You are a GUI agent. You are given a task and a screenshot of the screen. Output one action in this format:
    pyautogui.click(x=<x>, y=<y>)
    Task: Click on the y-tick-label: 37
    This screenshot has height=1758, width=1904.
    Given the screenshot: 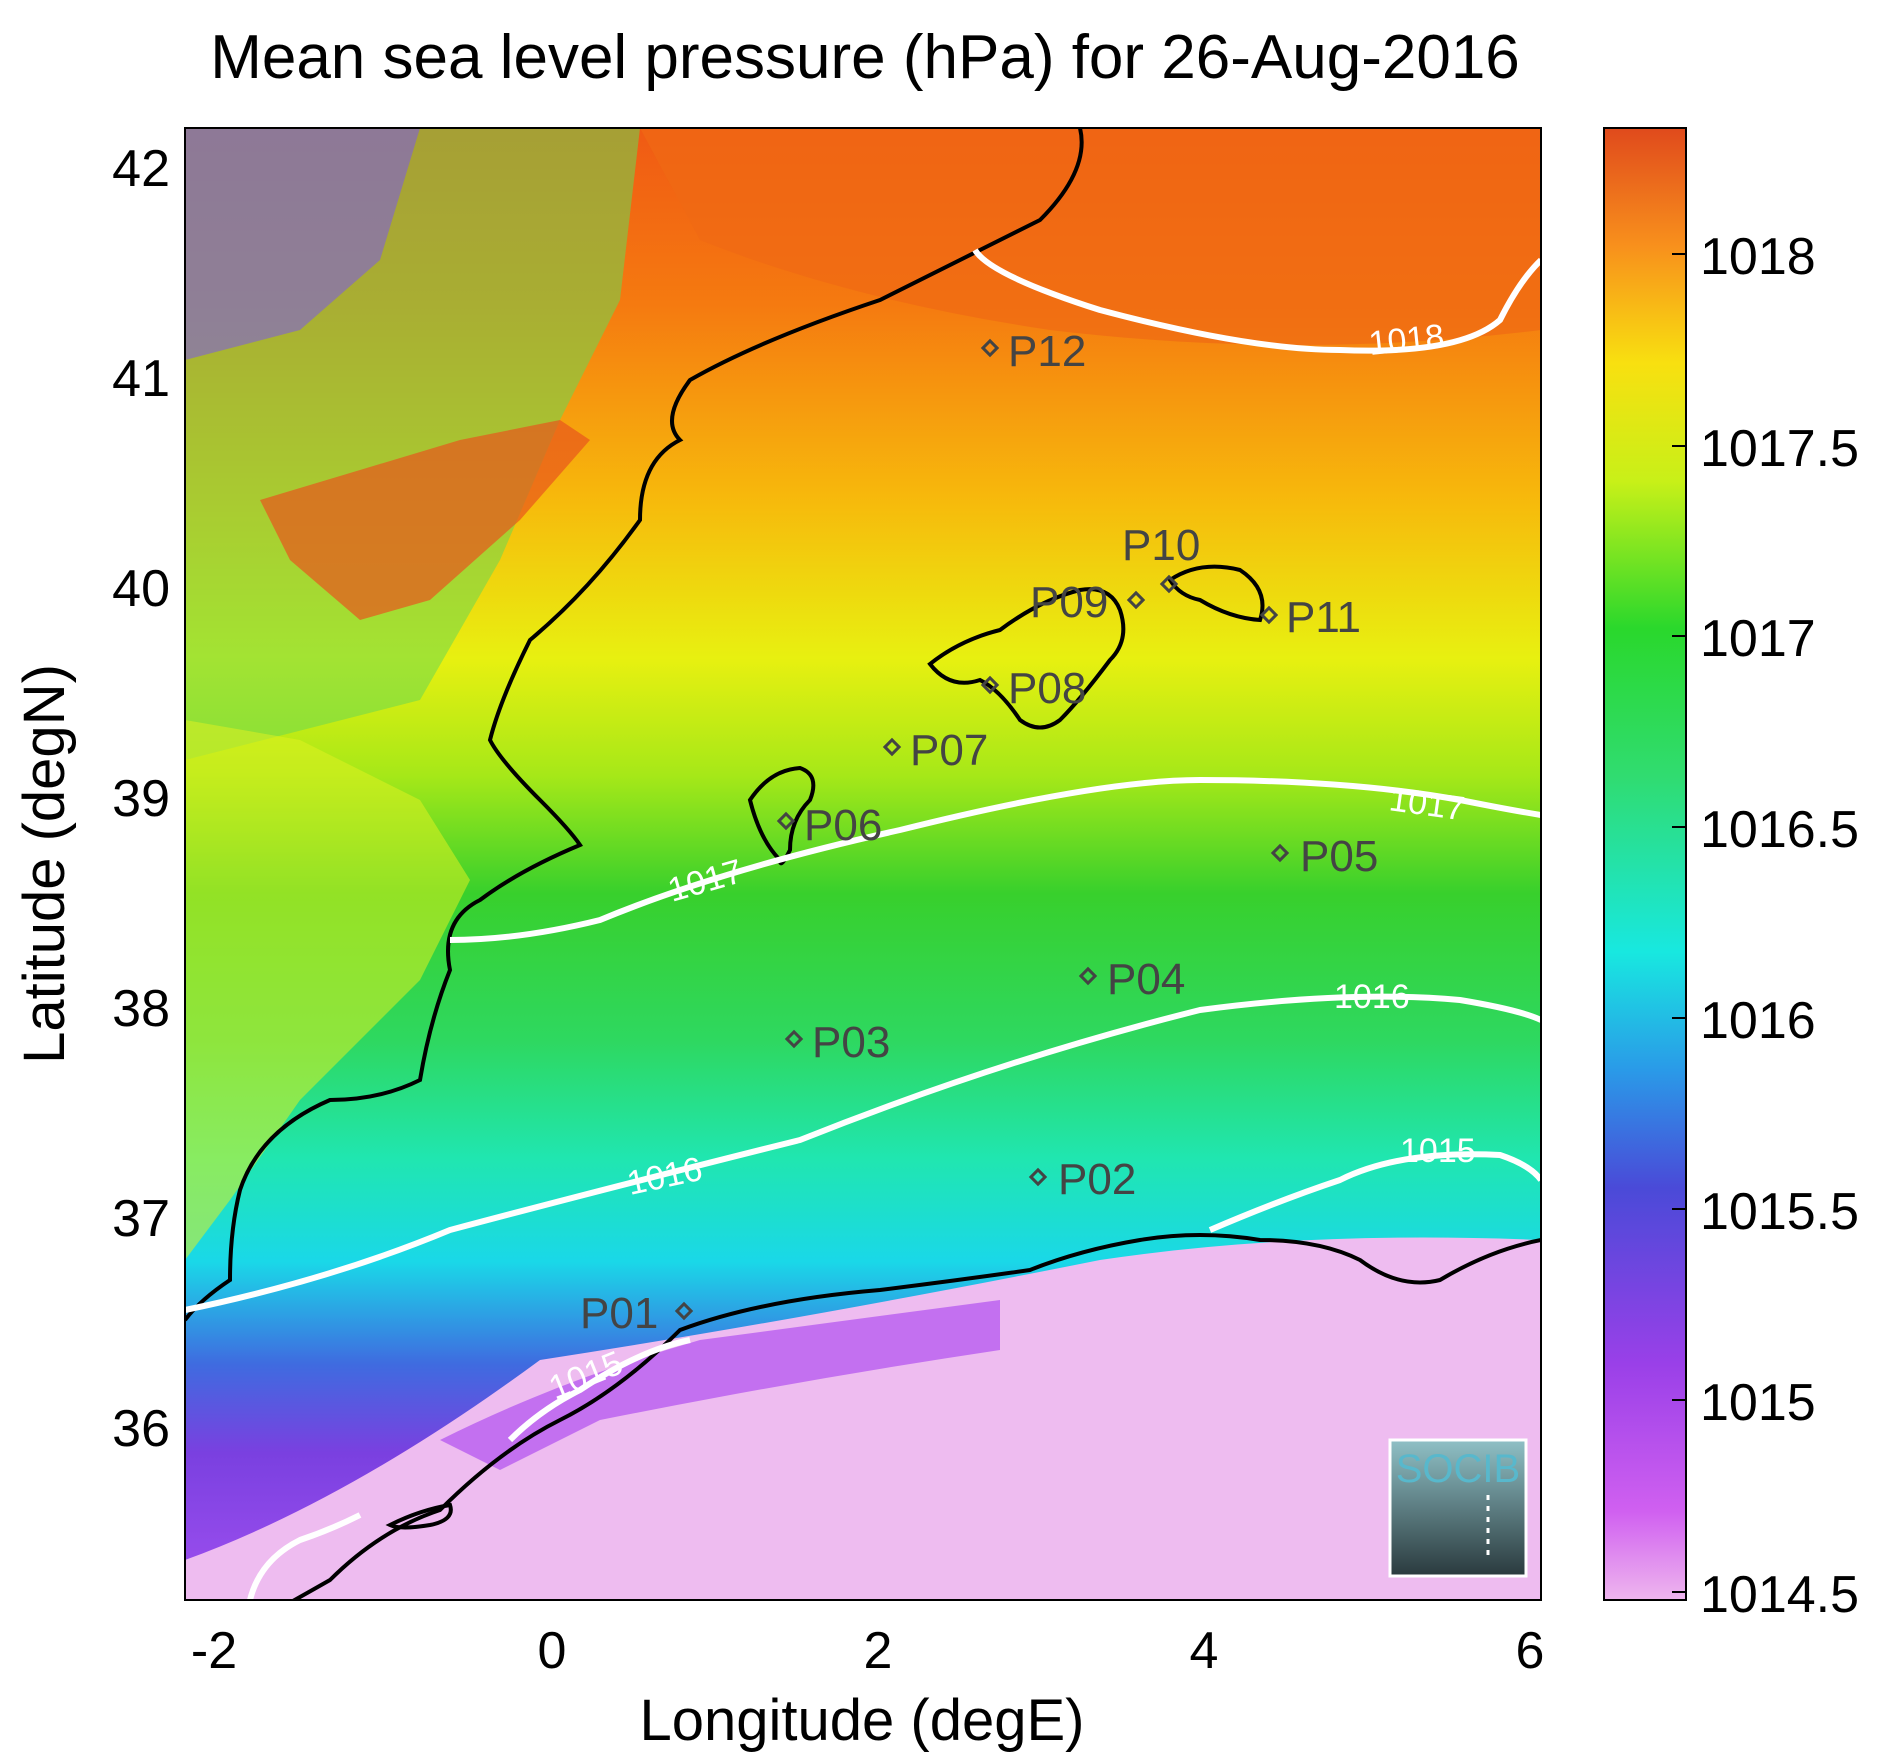 What is the action you would take?
    pyautogui.click(x=141, y=1219)
    